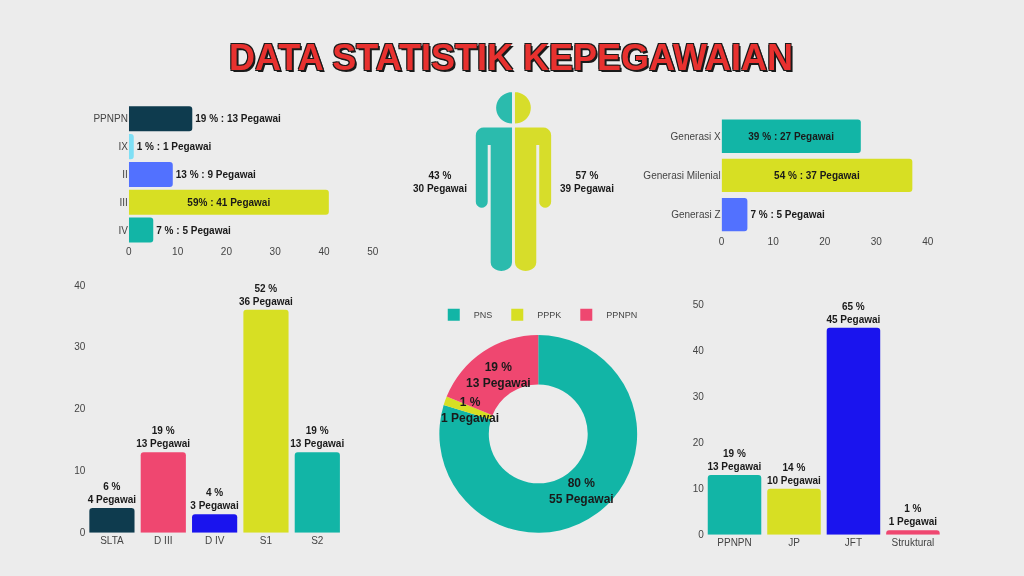 The width and height of the screenshot is (1024, 576). I want to click on y-tick-label: IV, so click(123, 230).